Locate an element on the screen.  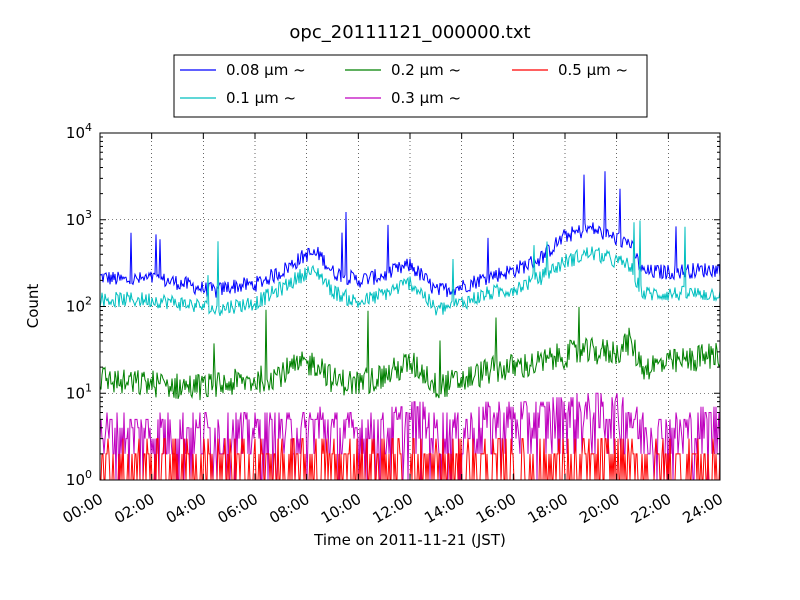
x-tick-label: 24:00 is located at coordinates (703, 508).